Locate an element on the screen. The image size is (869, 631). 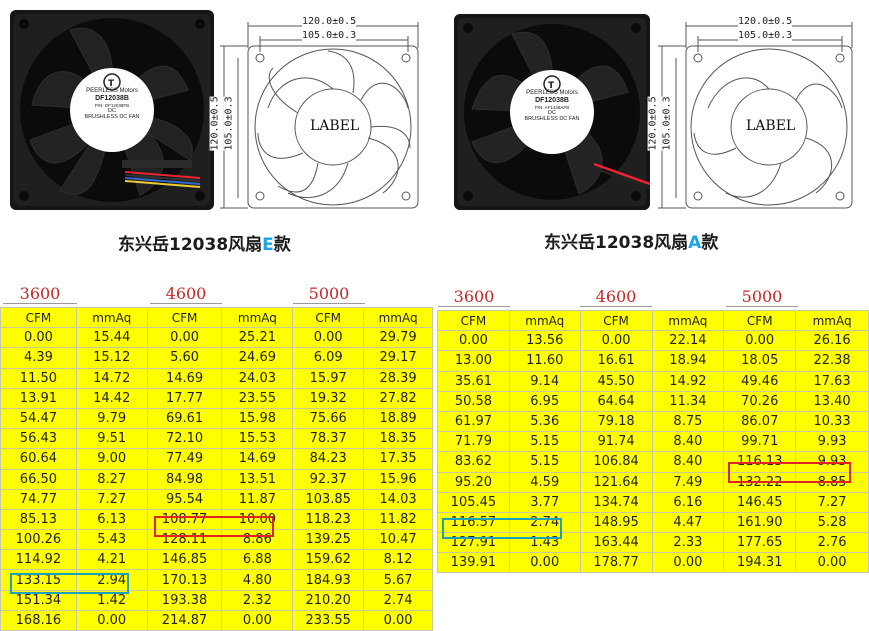
fan-e-pn: P/N: DF12038FB is located at coordinates (112, 105).